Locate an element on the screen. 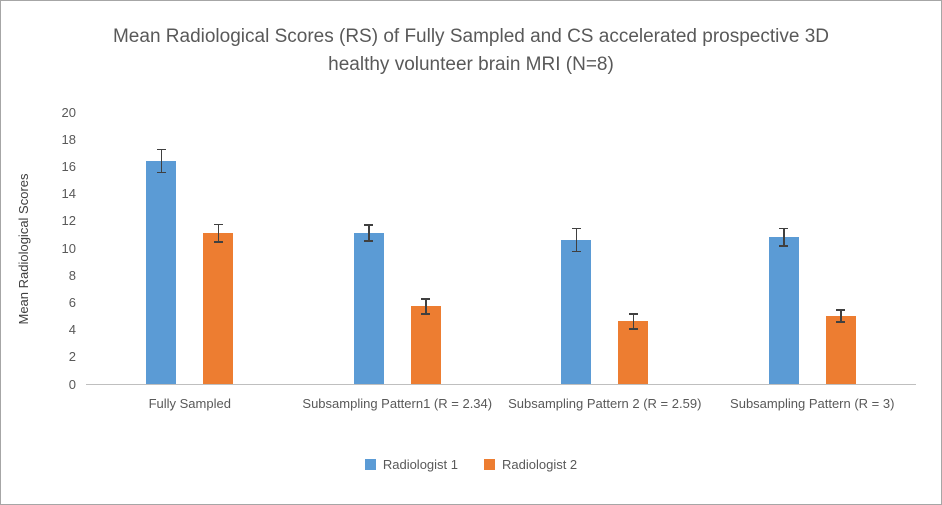 The height and width of the screenshot is (505, 942). y-tick-label: 14 is located at coordinates (68, 194).